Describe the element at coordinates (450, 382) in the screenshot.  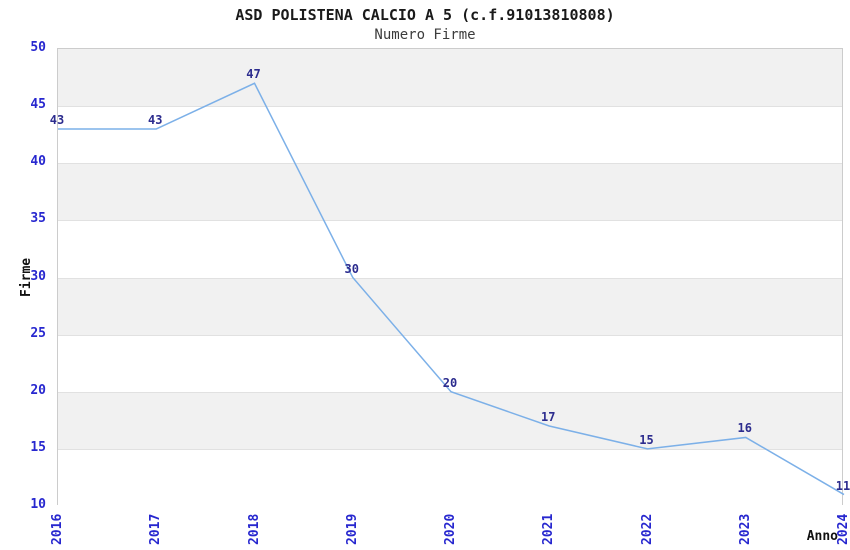
I see `data-label: 20` at that location.